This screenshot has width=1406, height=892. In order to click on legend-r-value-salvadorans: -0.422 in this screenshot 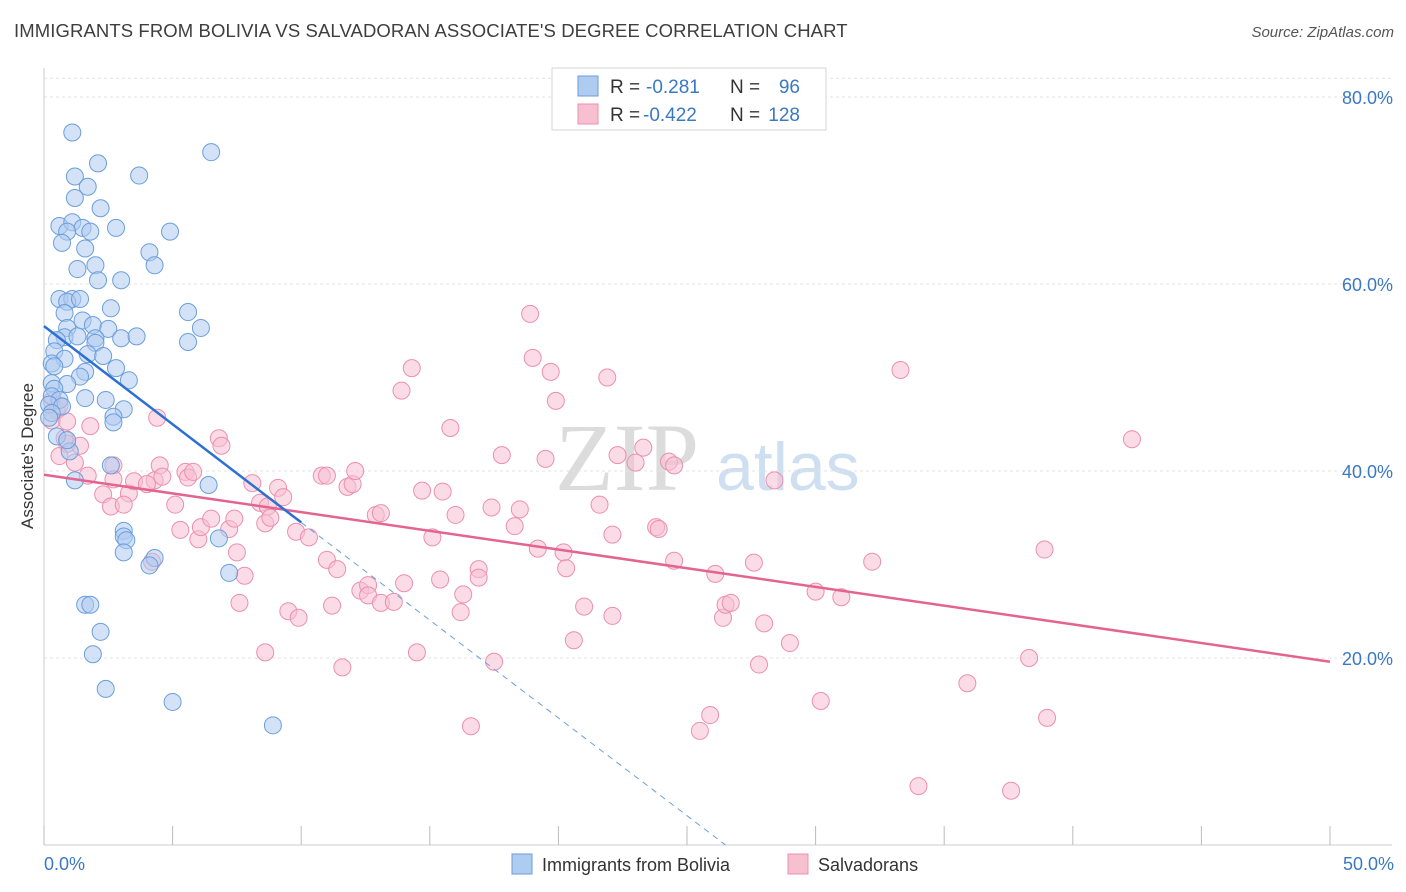, I will do `click(670, 115)`.